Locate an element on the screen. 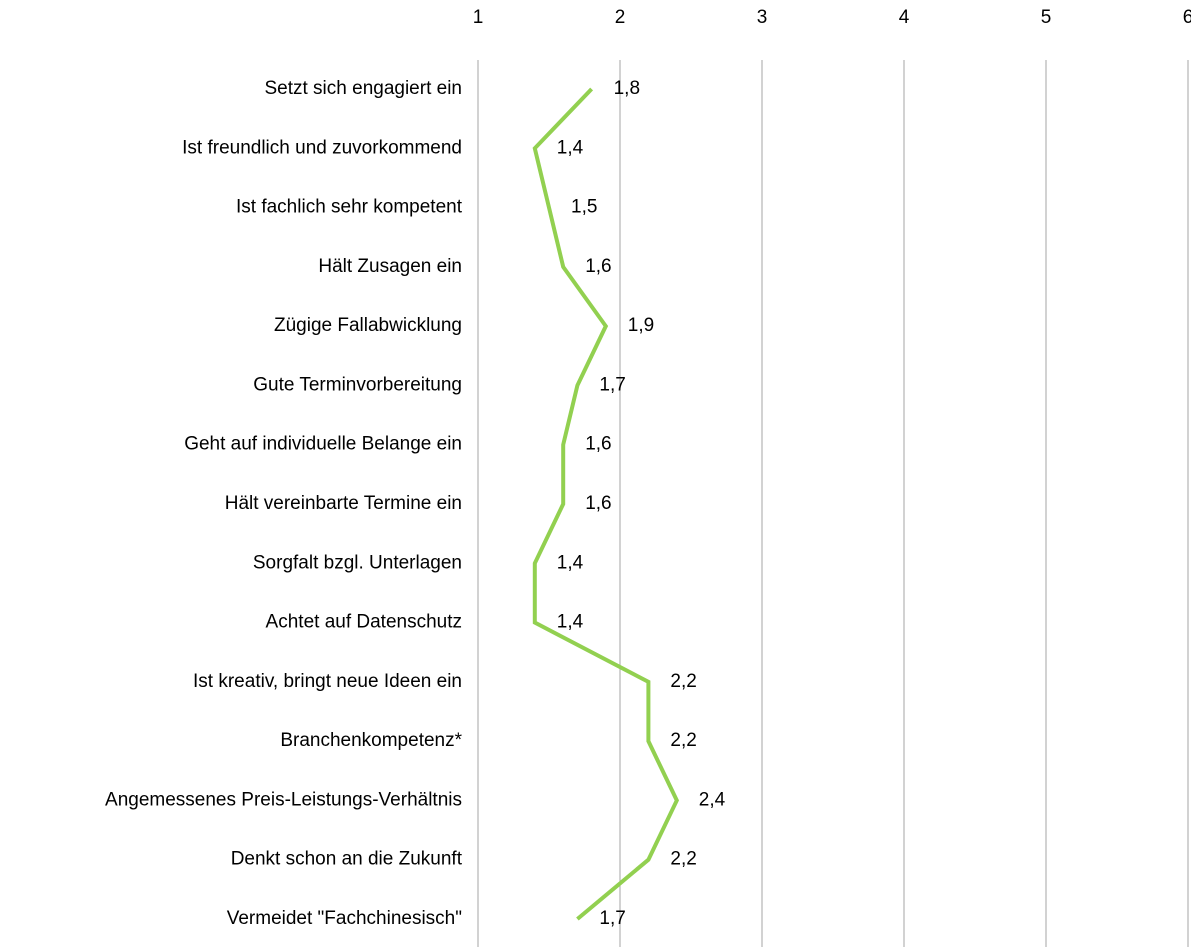 This screenshot has width=1191, height=947. category-label: Ist fachlich sehr kompetent is located at coordinates (349, 207).